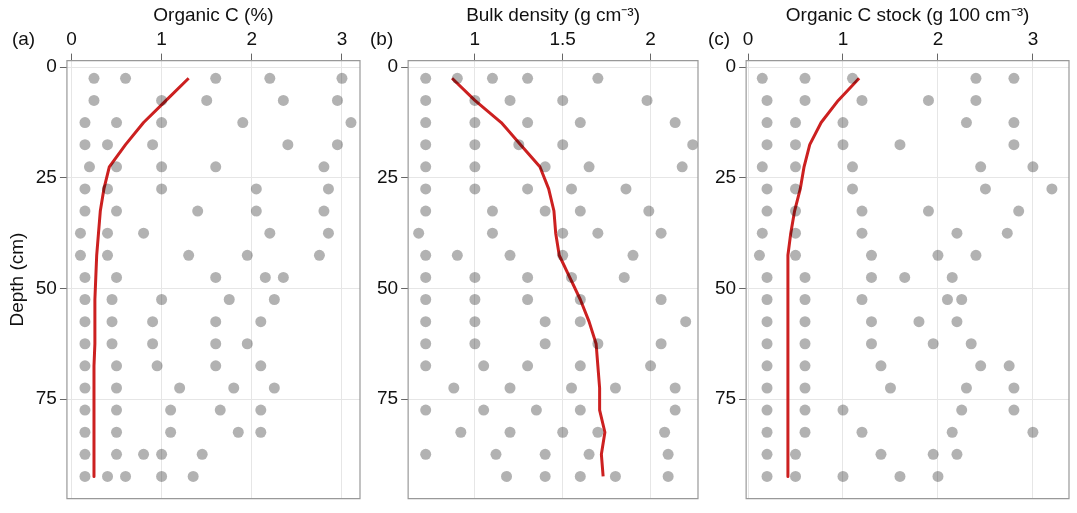 The image size is (1077, 513). What do you see at coordinates (16, 279) in the screenshot?
I see `y-axis-title: Depth (cm)` at bounding box center [16, 279].